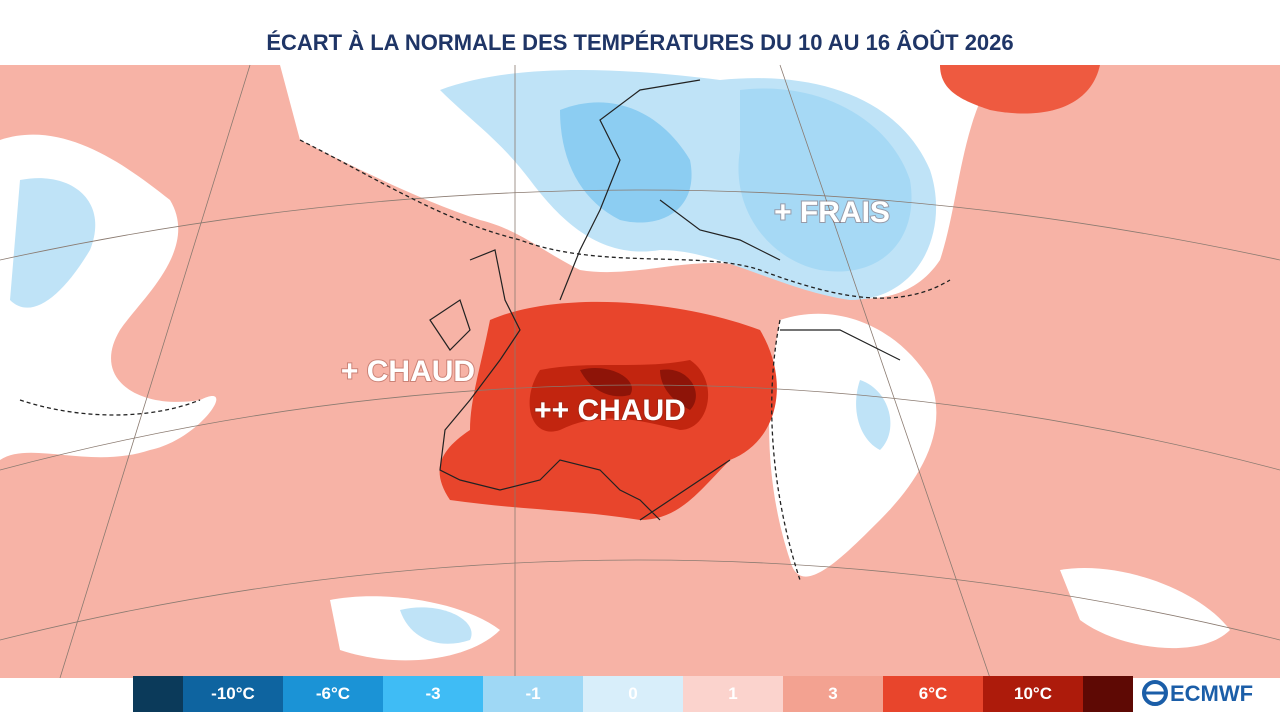  Describe the element at coordinates (408, 371) in the screenshot. I see `map-label: + CHAUD` at that location.